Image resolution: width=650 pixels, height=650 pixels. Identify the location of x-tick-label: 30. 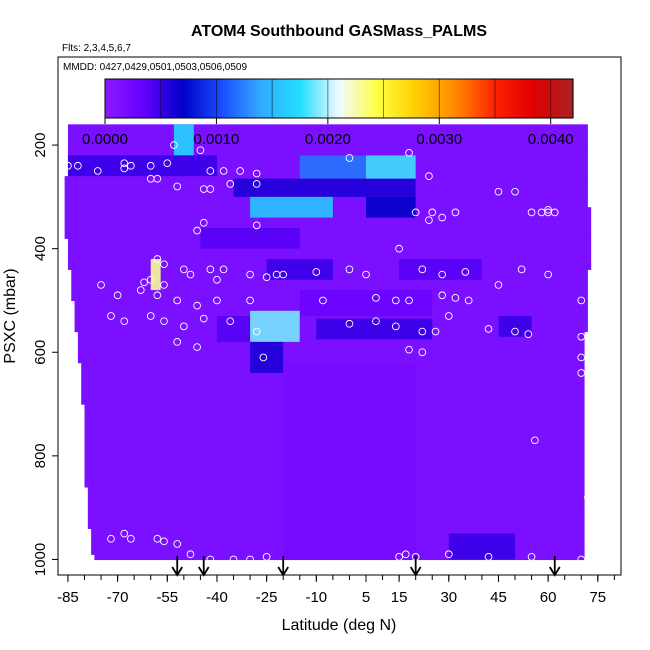
(448, 597).